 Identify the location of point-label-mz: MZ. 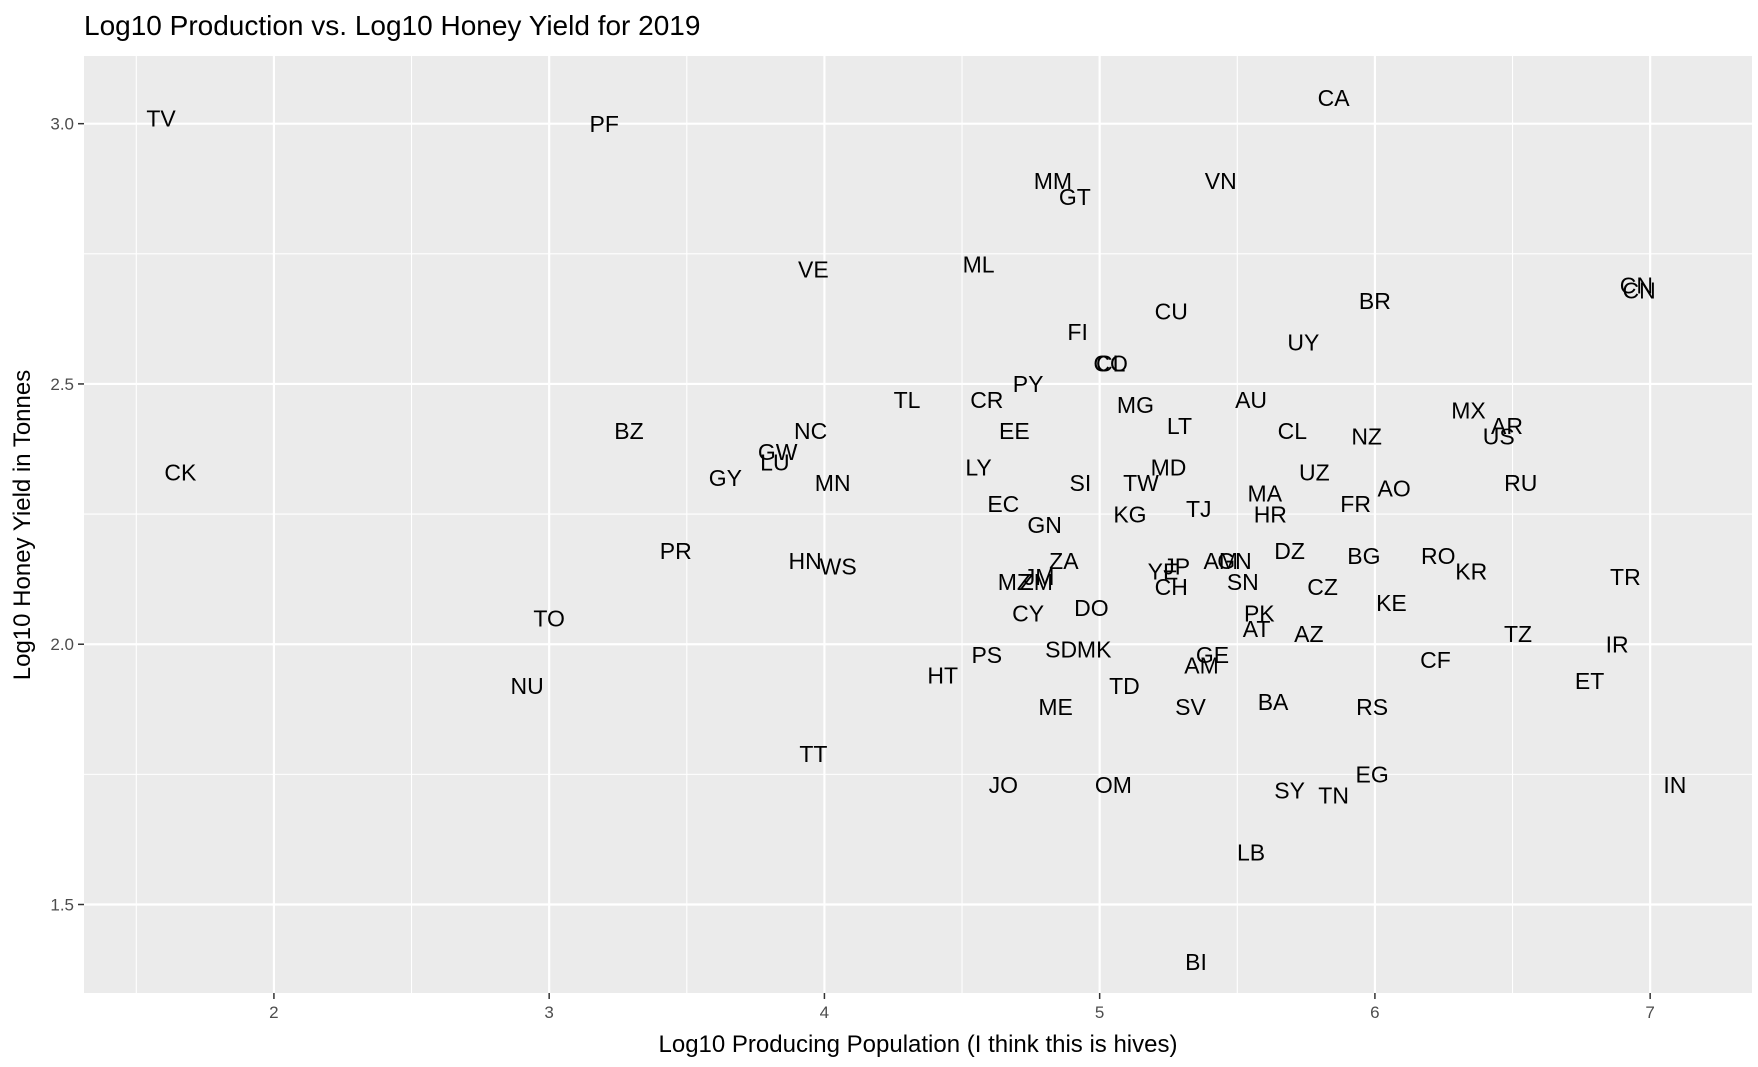
(1014, 582).